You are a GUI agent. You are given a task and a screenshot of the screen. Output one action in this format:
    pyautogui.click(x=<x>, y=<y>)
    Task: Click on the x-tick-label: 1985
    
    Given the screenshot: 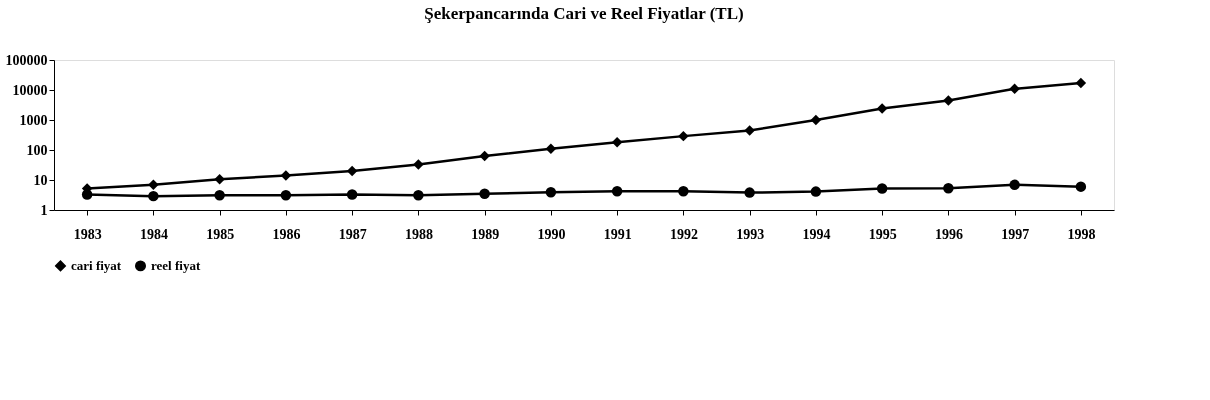 What is the action you would take?
    pyautogui.click(x=220, y=234)
    